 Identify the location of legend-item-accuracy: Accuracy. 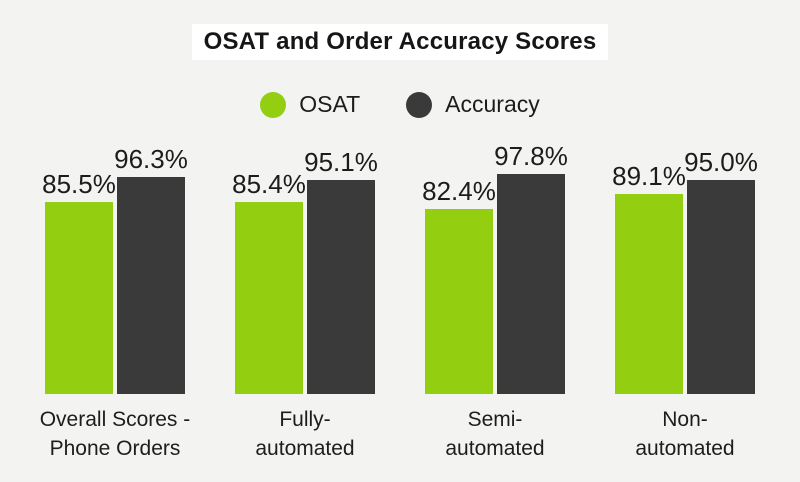
(473, 104).